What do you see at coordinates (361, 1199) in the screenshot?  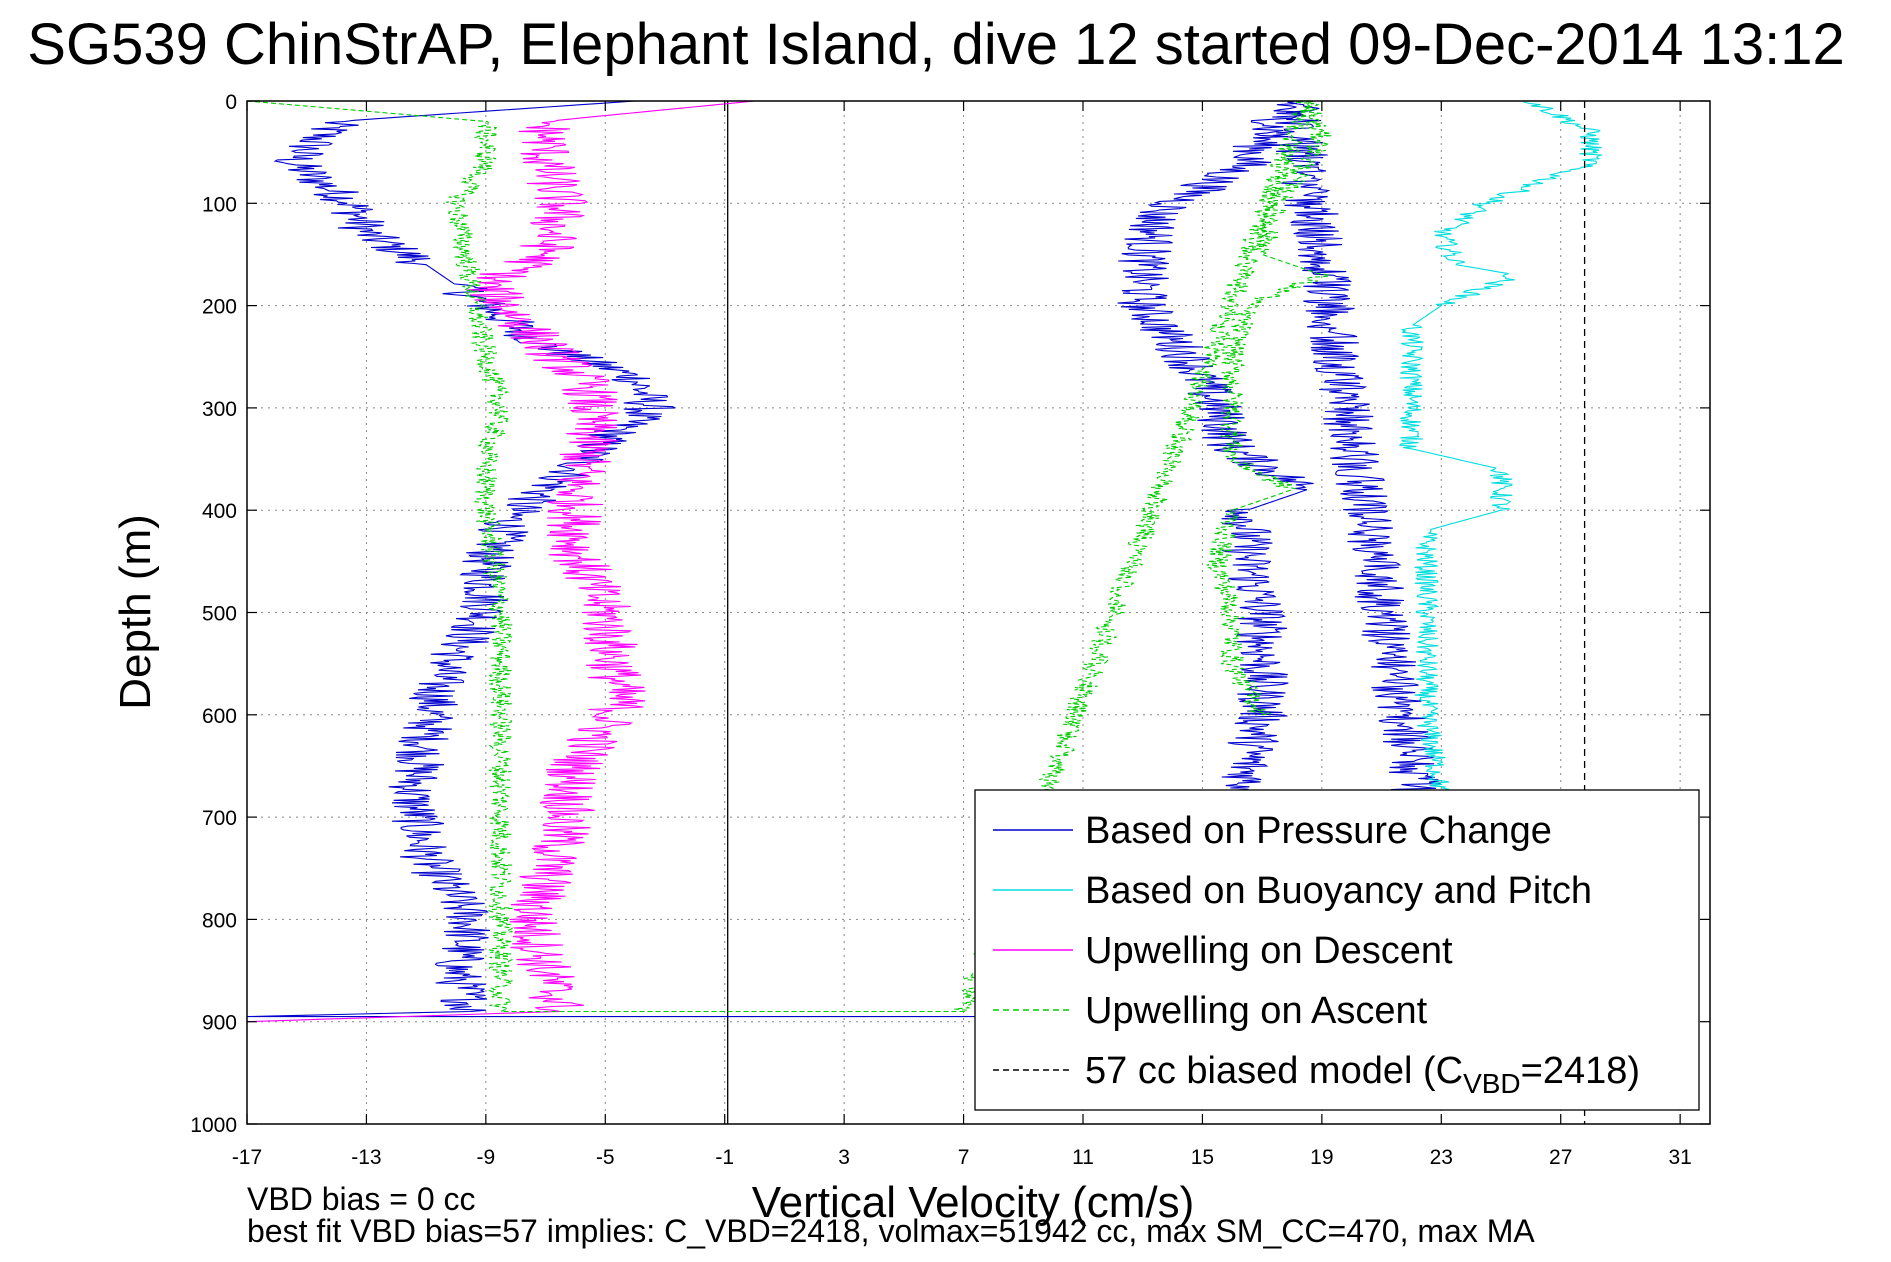 I see `note-vbd-bias: VBD bias = 0 cc` at bounding box center [361, 1199].